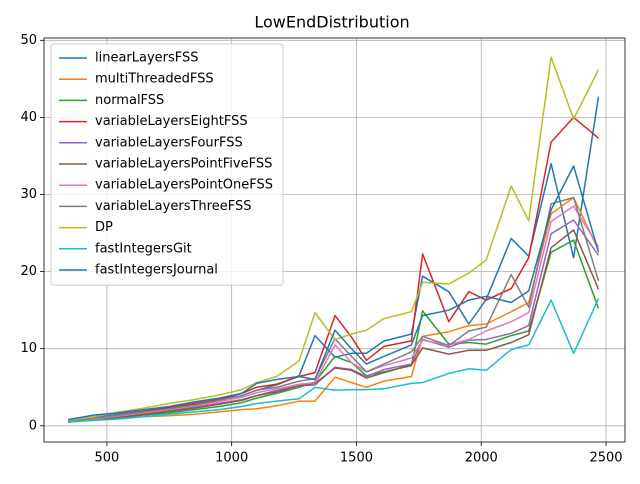 Image resolution: width=640 pixels, height=484 pixels. What do you see at coordinates (28, 271) in the screenshot?
I see `y-tick-label: 20` at bounding box center [28, 271].